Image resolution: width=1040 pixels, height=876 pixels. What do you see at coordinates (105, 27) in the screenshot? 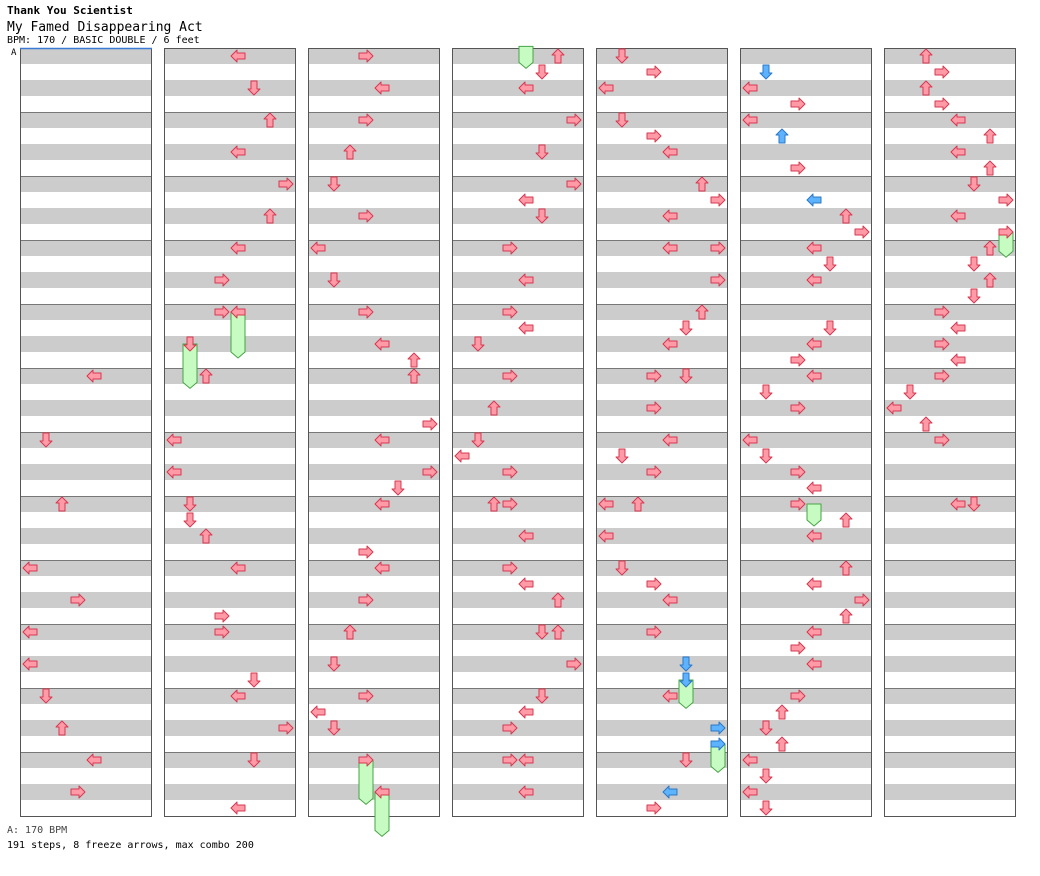
I see `song-title: My Famed Disappearing Act` at bounding box center [105, 27].